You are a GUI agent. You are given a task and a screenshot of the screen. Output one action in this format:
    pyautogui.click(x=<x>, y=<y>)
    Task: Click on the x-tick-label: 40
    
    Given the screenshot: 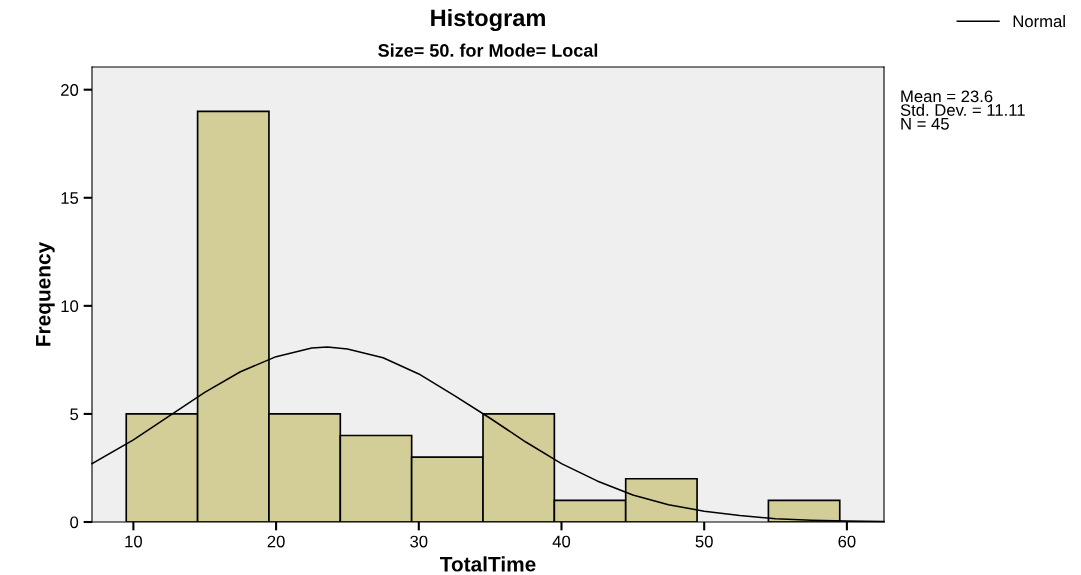 What is the action you would take?
    pyautogui.click(x=561, y=541)
    